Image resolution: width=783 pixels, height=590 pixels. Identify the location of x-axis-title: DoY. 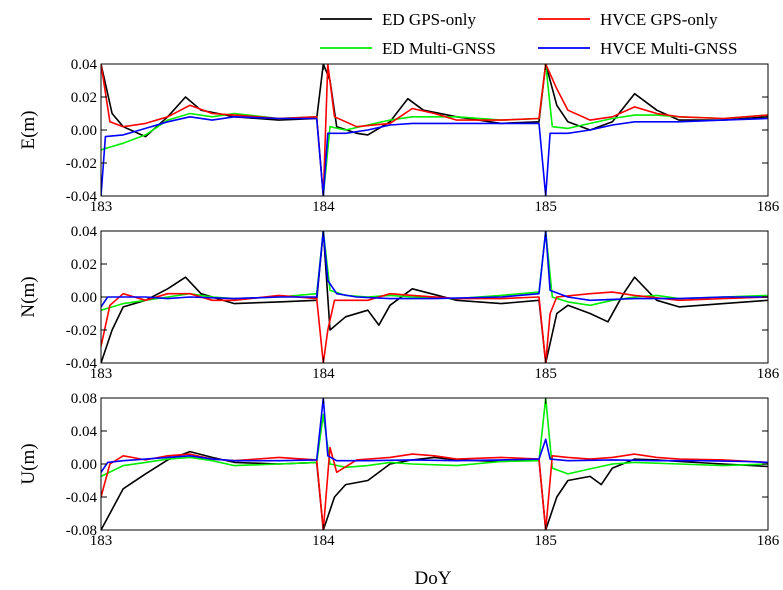
(433, 578).